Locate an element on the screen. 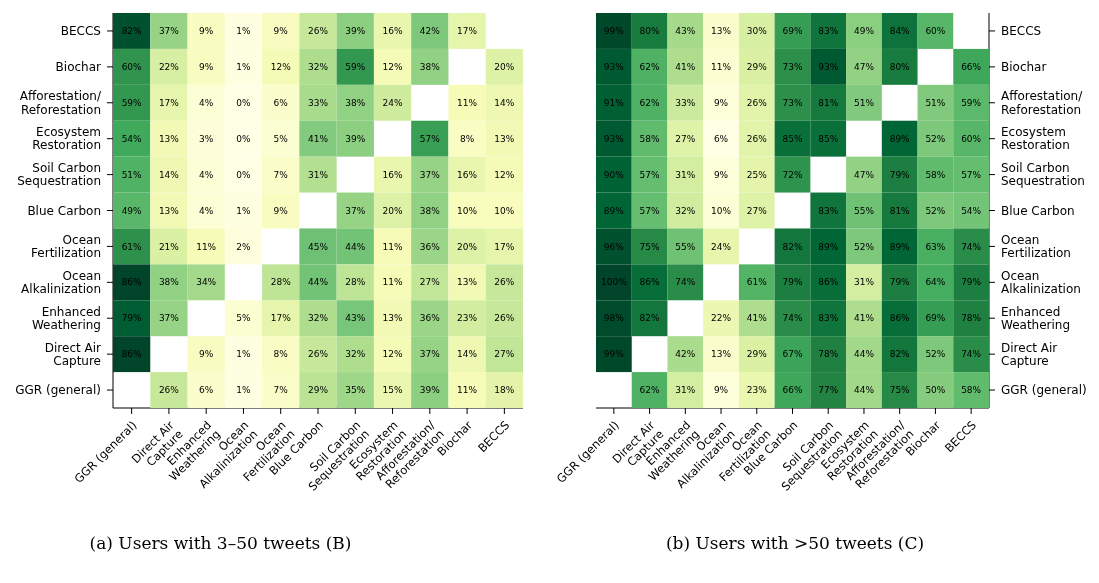 The width and height of the screenshot is (1099, 583). data-label: 50% is located at coordinates (935, 390).